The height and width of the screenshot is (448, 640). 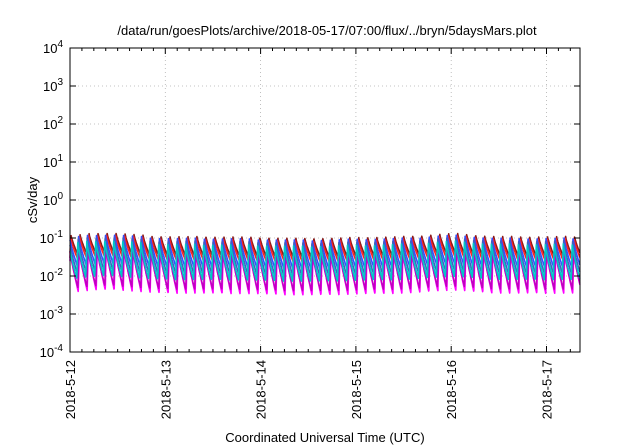 What do you see at coordinates (53, 199) in the screenshot?
I see `y-tick-label: 10⁰` at bounding box center [53, 199].